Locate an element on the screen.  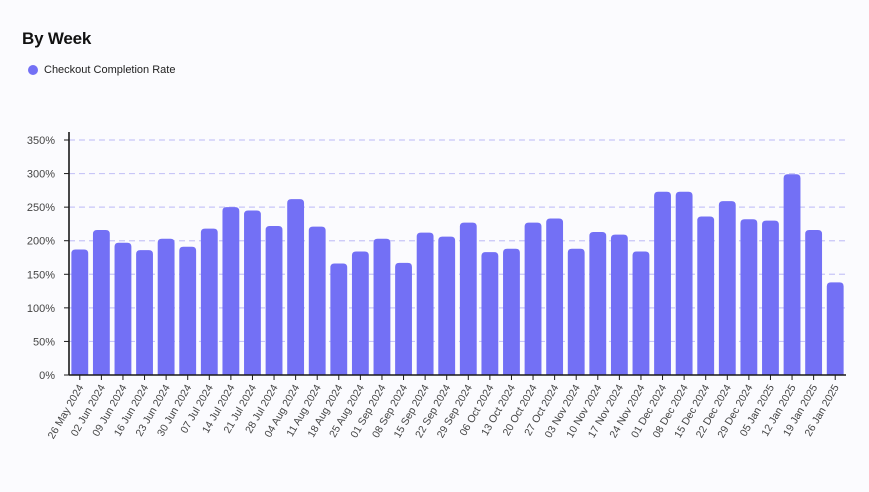
y-tick-label: 0% is located at coordinates (47, 376).